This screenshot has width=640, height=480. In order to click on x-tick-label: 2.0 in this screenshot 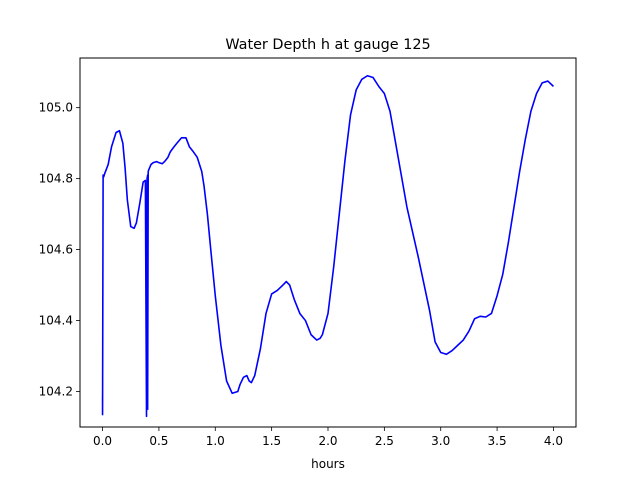, I will do `click(327, 441)`.